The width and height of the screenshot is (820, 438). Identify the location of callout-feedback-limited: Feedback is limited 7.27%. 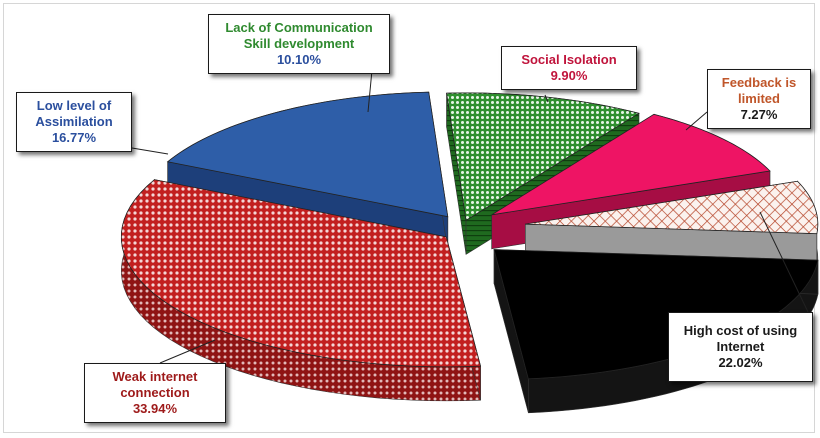
(759, 99).